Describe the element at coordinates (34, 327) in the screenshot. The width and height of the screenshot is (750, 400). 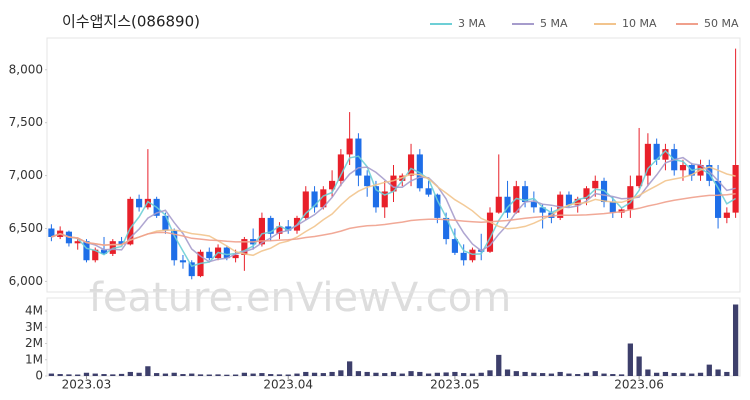
I see `y2-tick-label: 3M` at that location.